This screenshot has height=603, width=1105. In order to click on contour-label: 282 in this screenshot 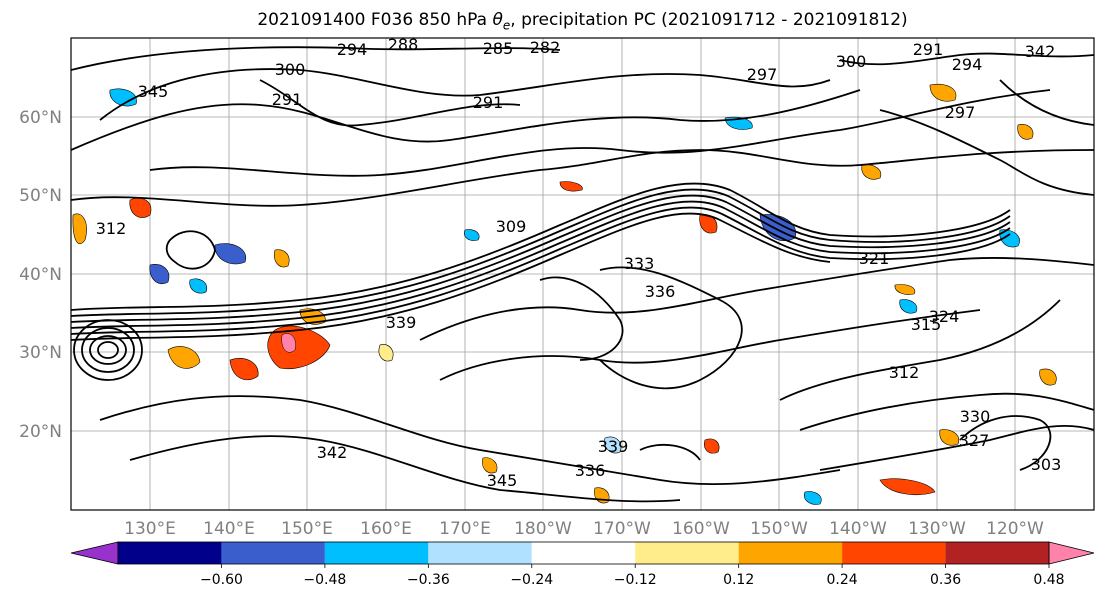, I will do `click(545, 47)`.